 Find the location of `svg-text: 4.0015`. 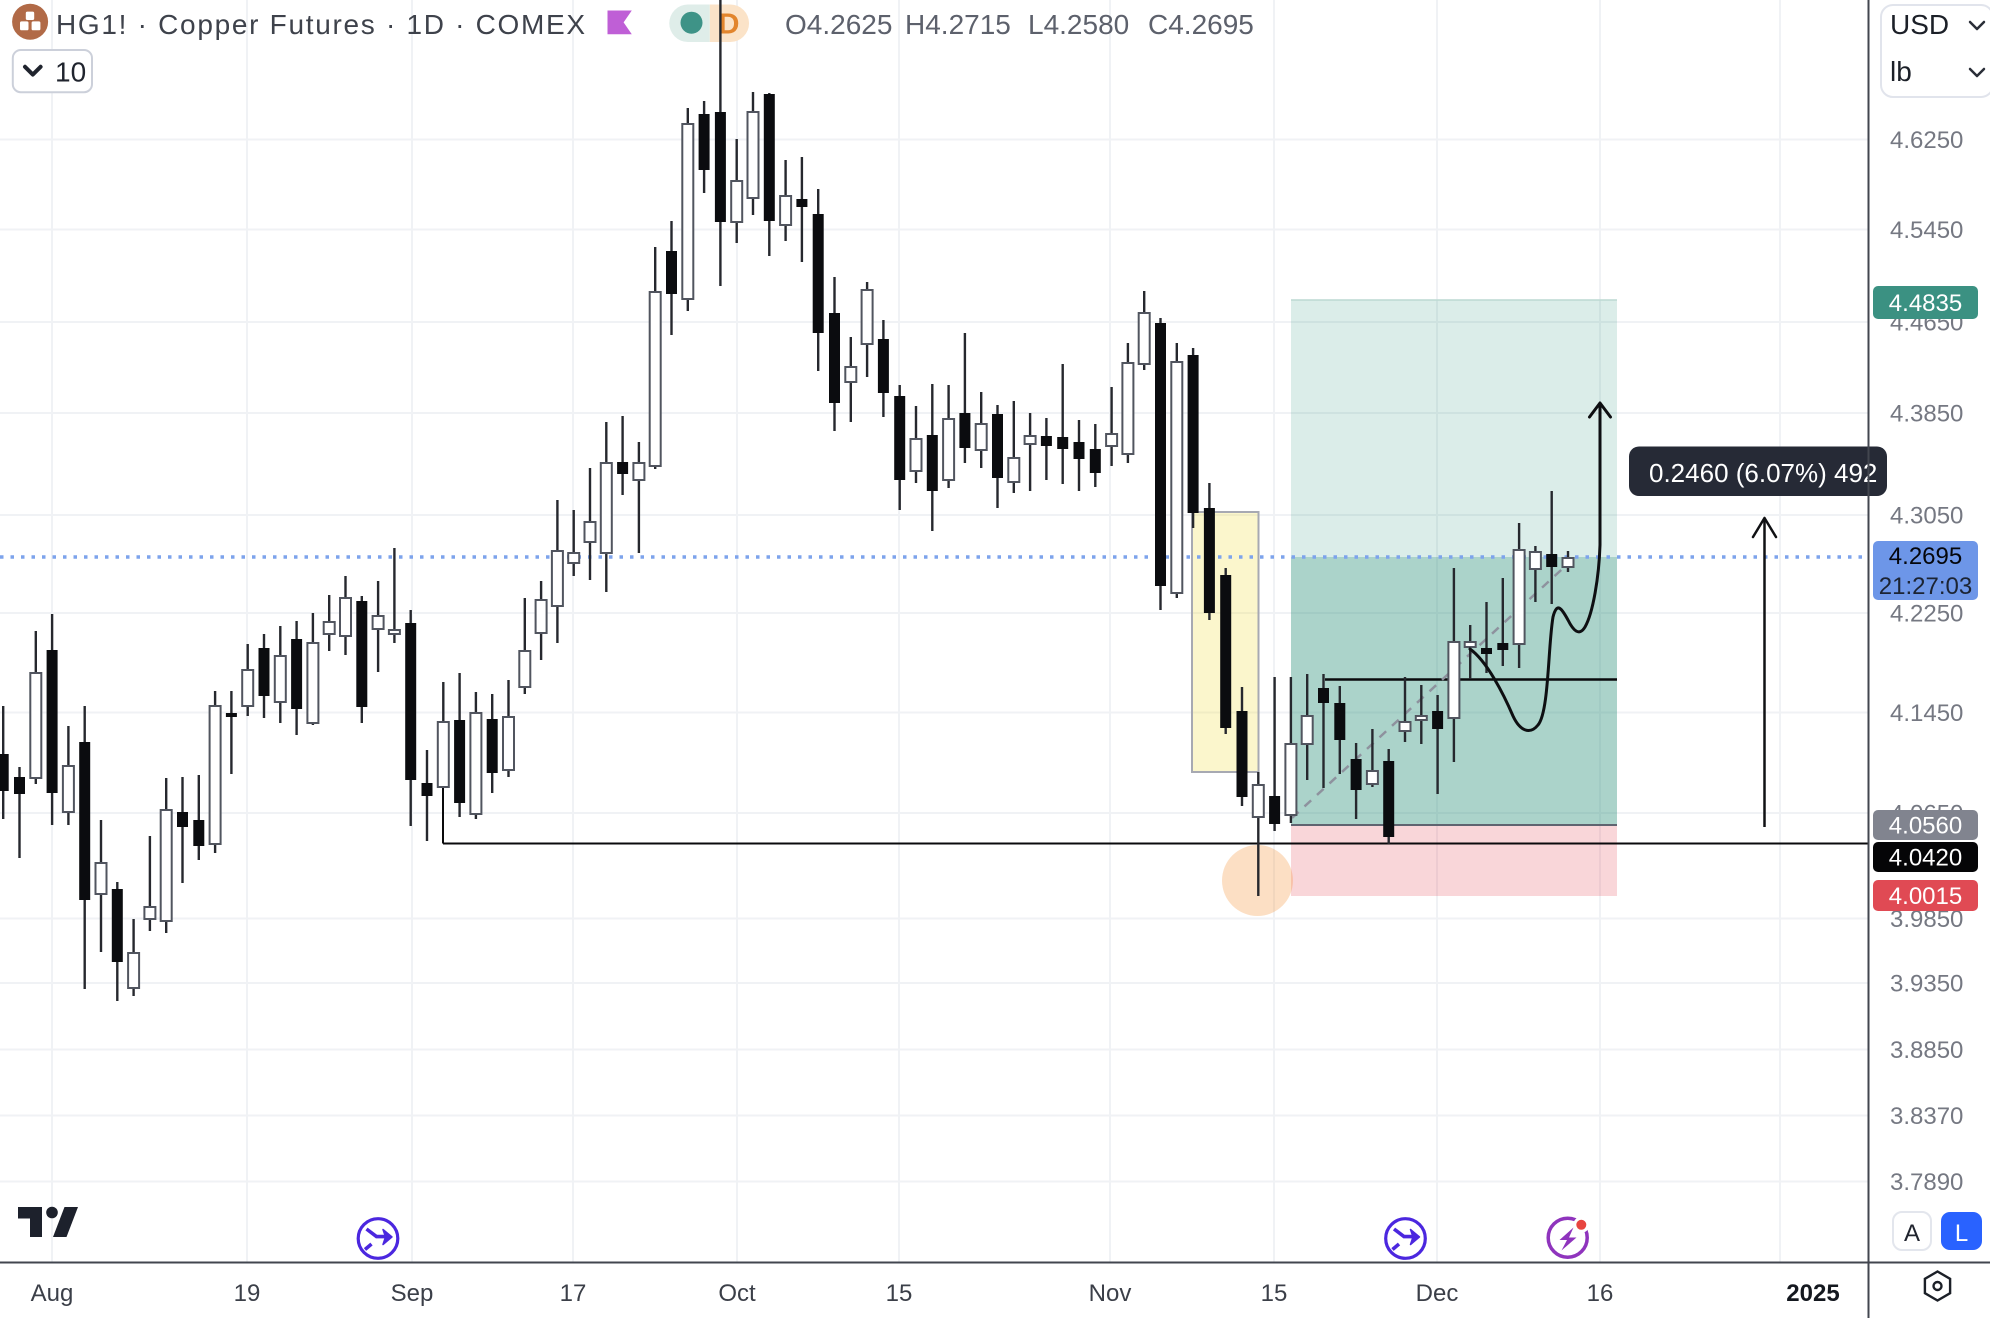

svg-text: 4.0015 is located at coordinates (1925, 896).